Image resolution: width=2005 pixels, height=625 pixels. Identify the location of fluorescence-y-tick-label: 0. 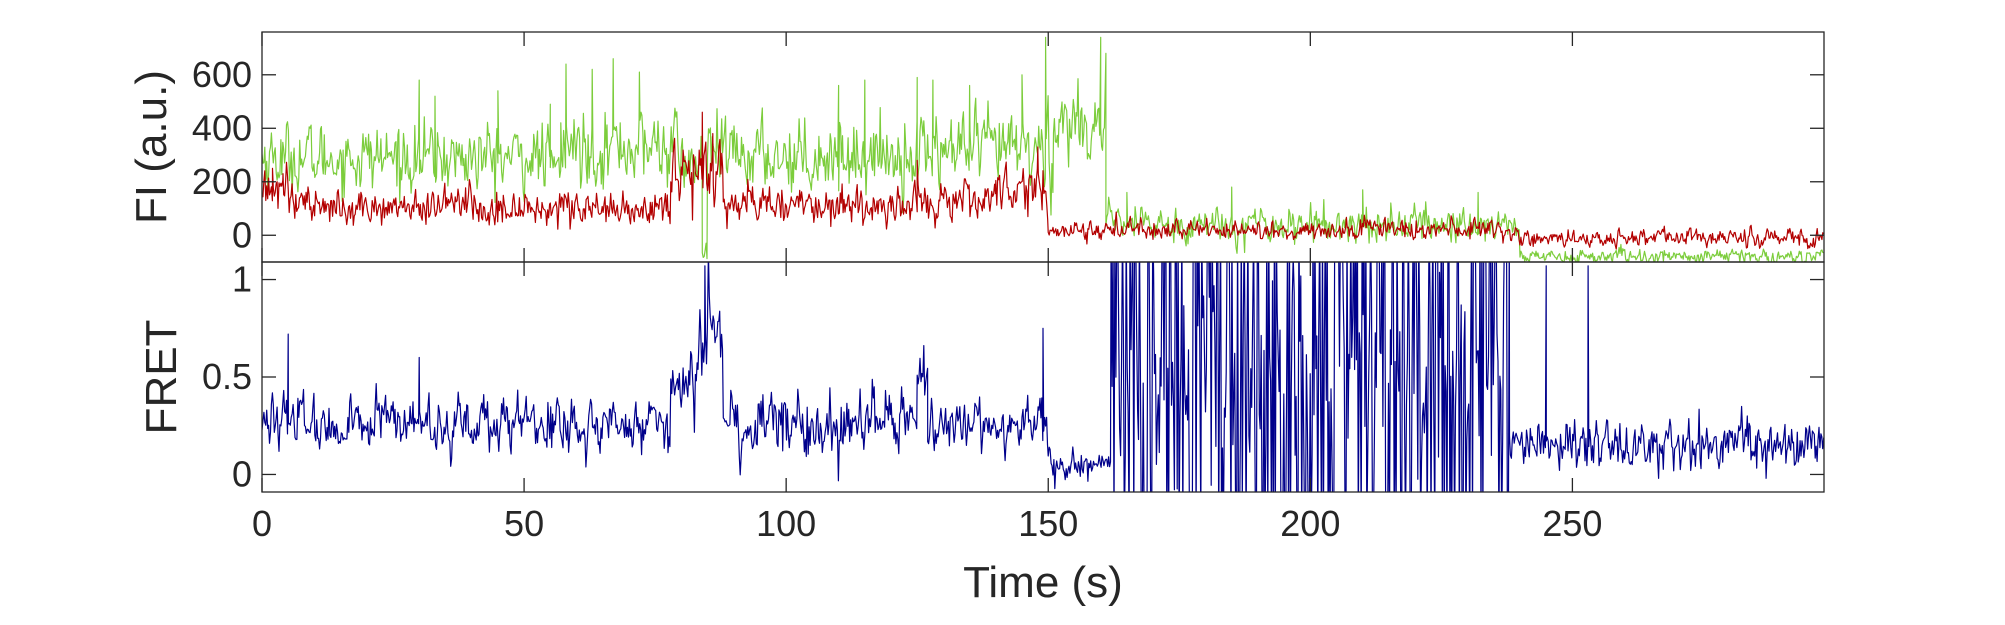
(242, 234).